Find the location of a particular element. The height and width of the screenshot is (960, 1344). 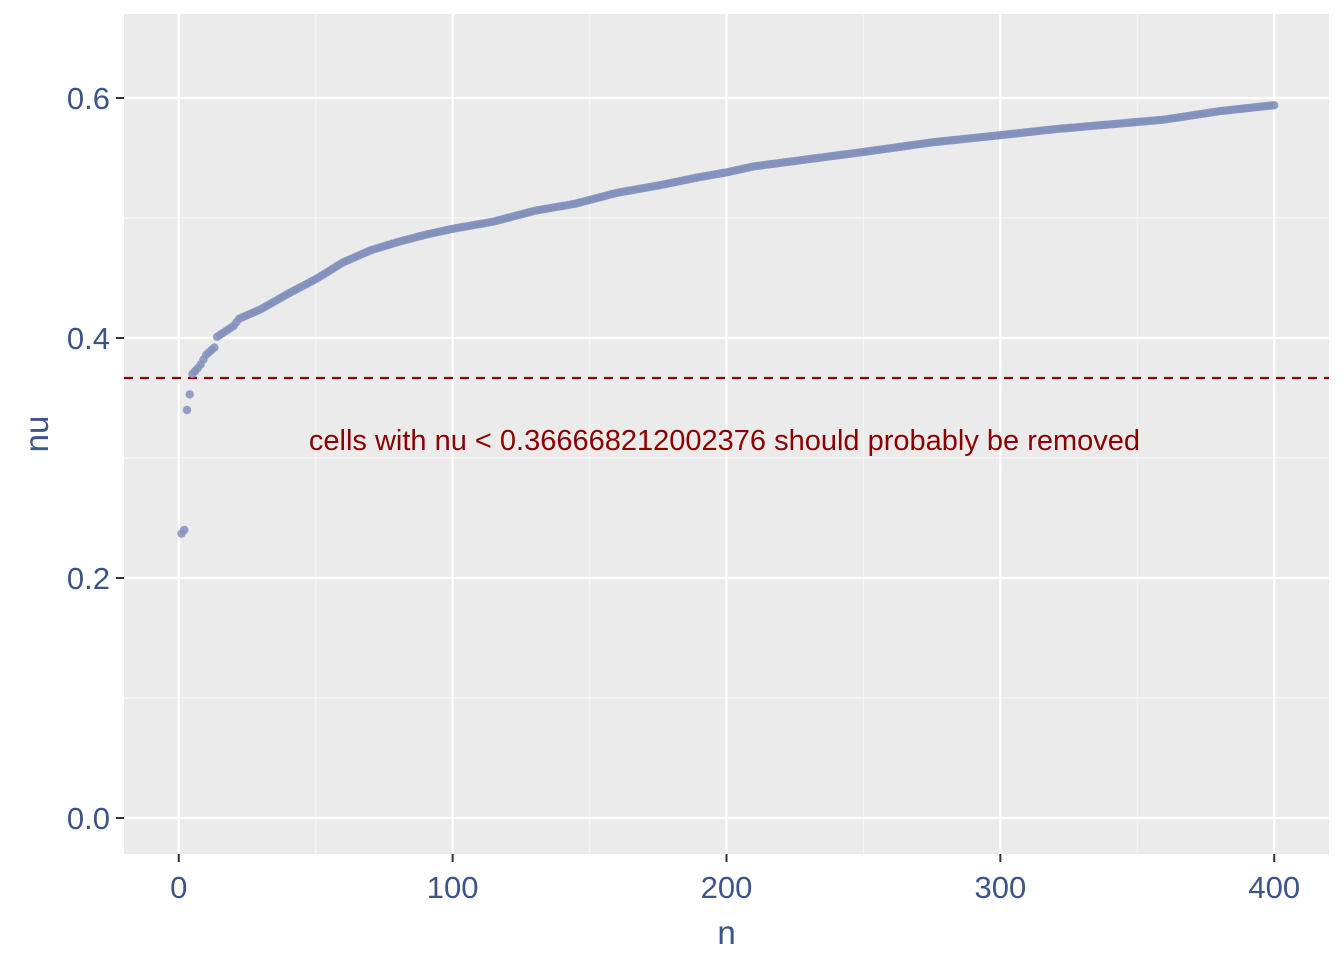

y-tick-label: 0.2 is located at coordinates (88, 578).